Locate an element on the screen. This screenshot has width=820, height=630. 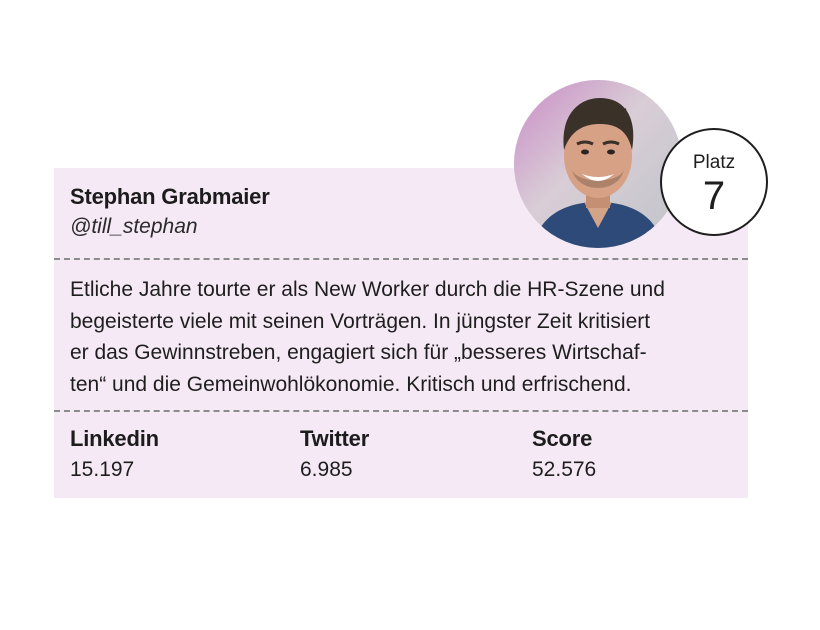
stat-label: Twitter is located at coordinates (335, 438).